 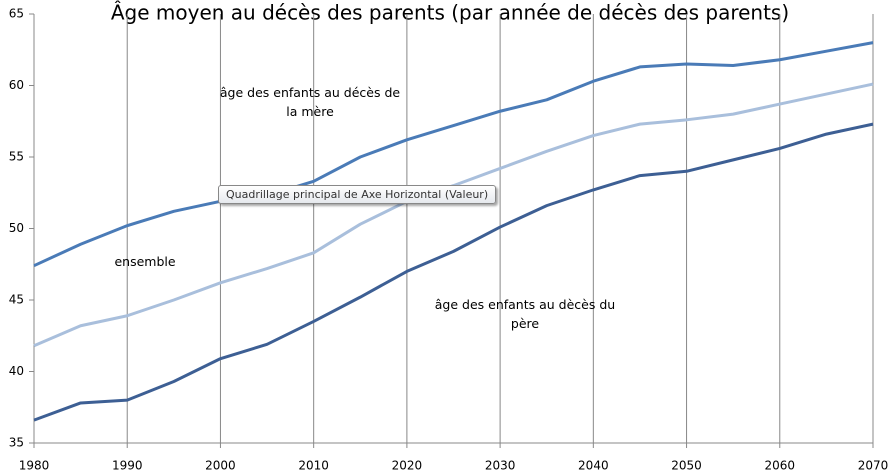 I want to click on y-tick-label: 65, so click(x=16, y=14).